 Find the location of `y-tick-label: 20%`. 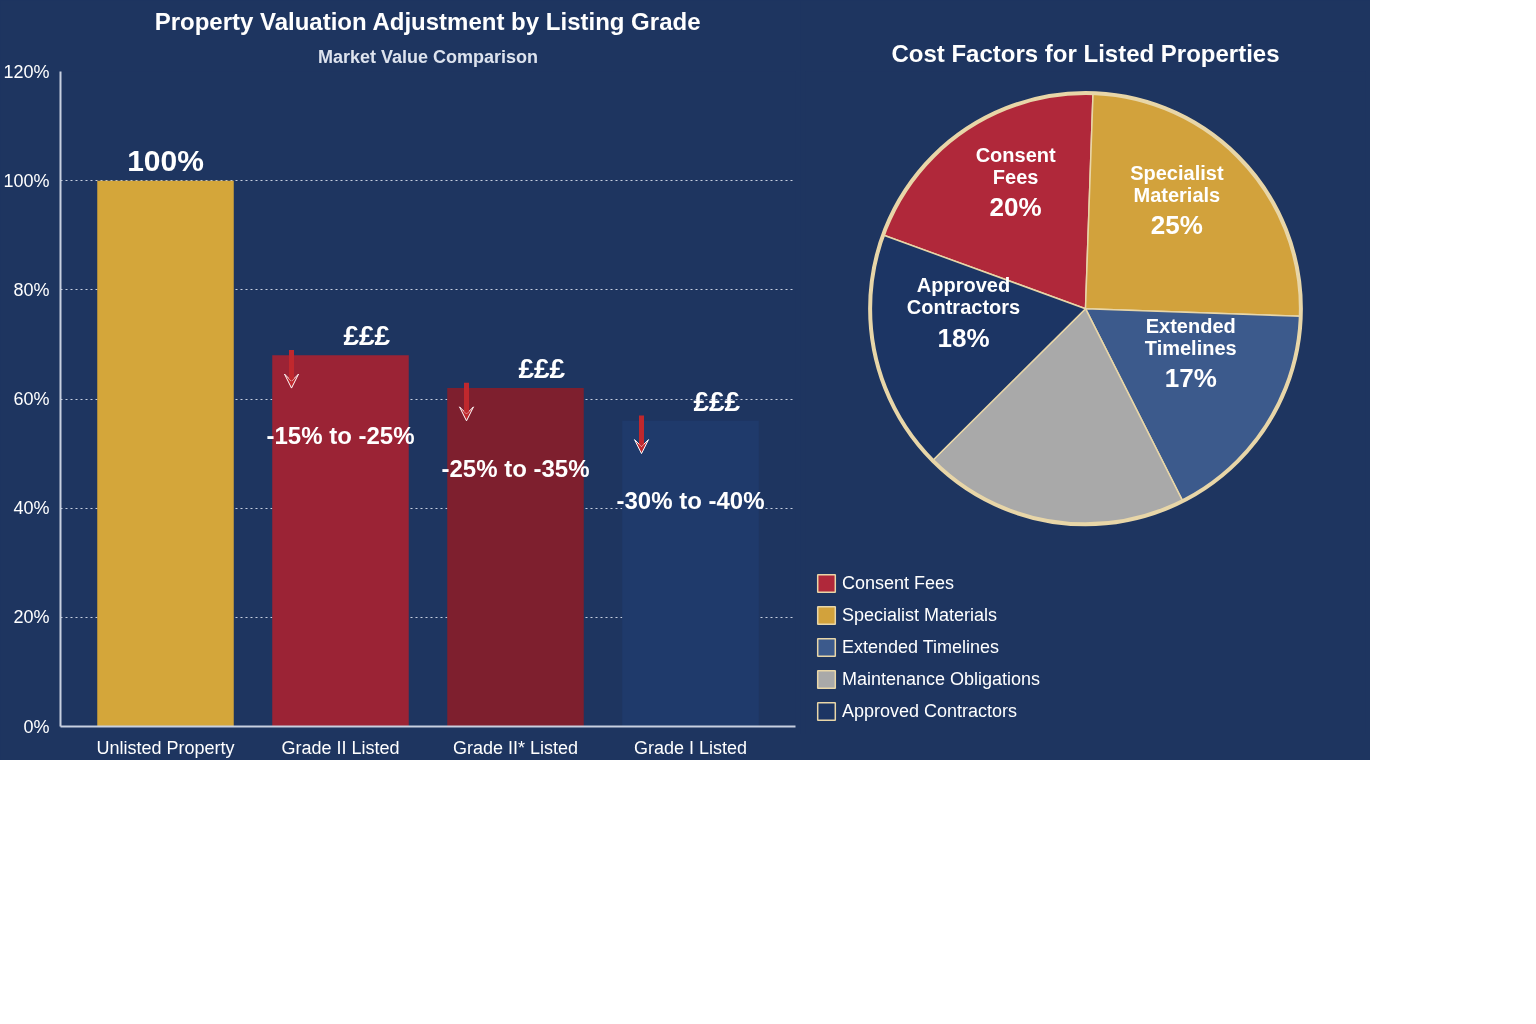

y-tick-label: 20% is located at coordinates (31, 617).